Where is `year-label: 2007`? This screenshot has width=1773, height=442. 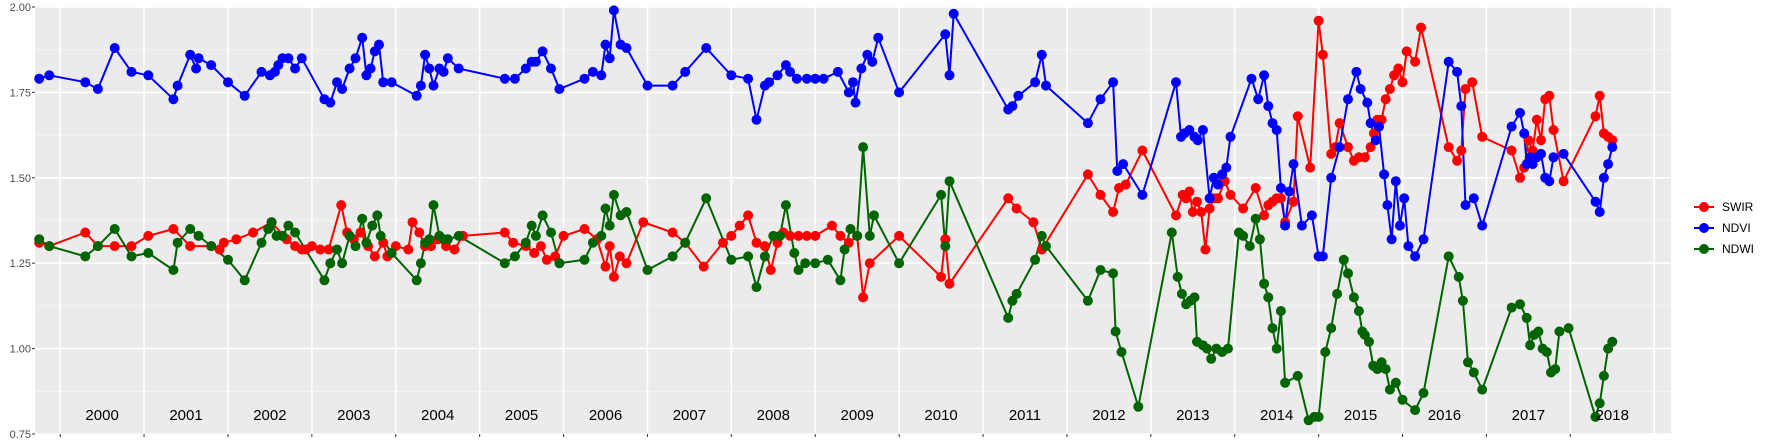
year-label: 2007 is located at coordinates (689, 415).